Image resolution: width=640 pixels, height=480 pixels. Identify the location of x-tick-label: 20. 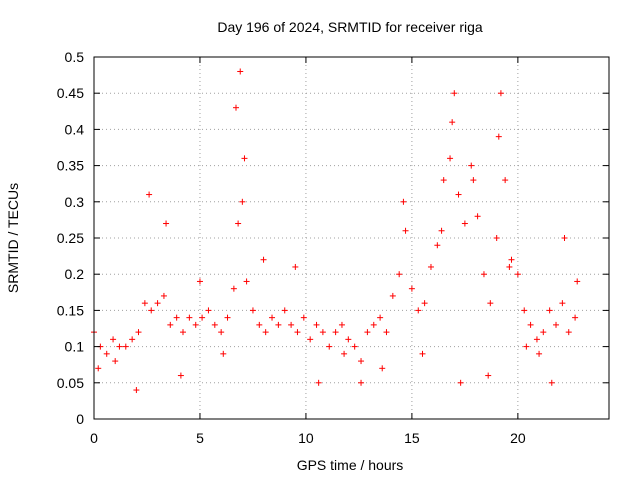
(518, 438).